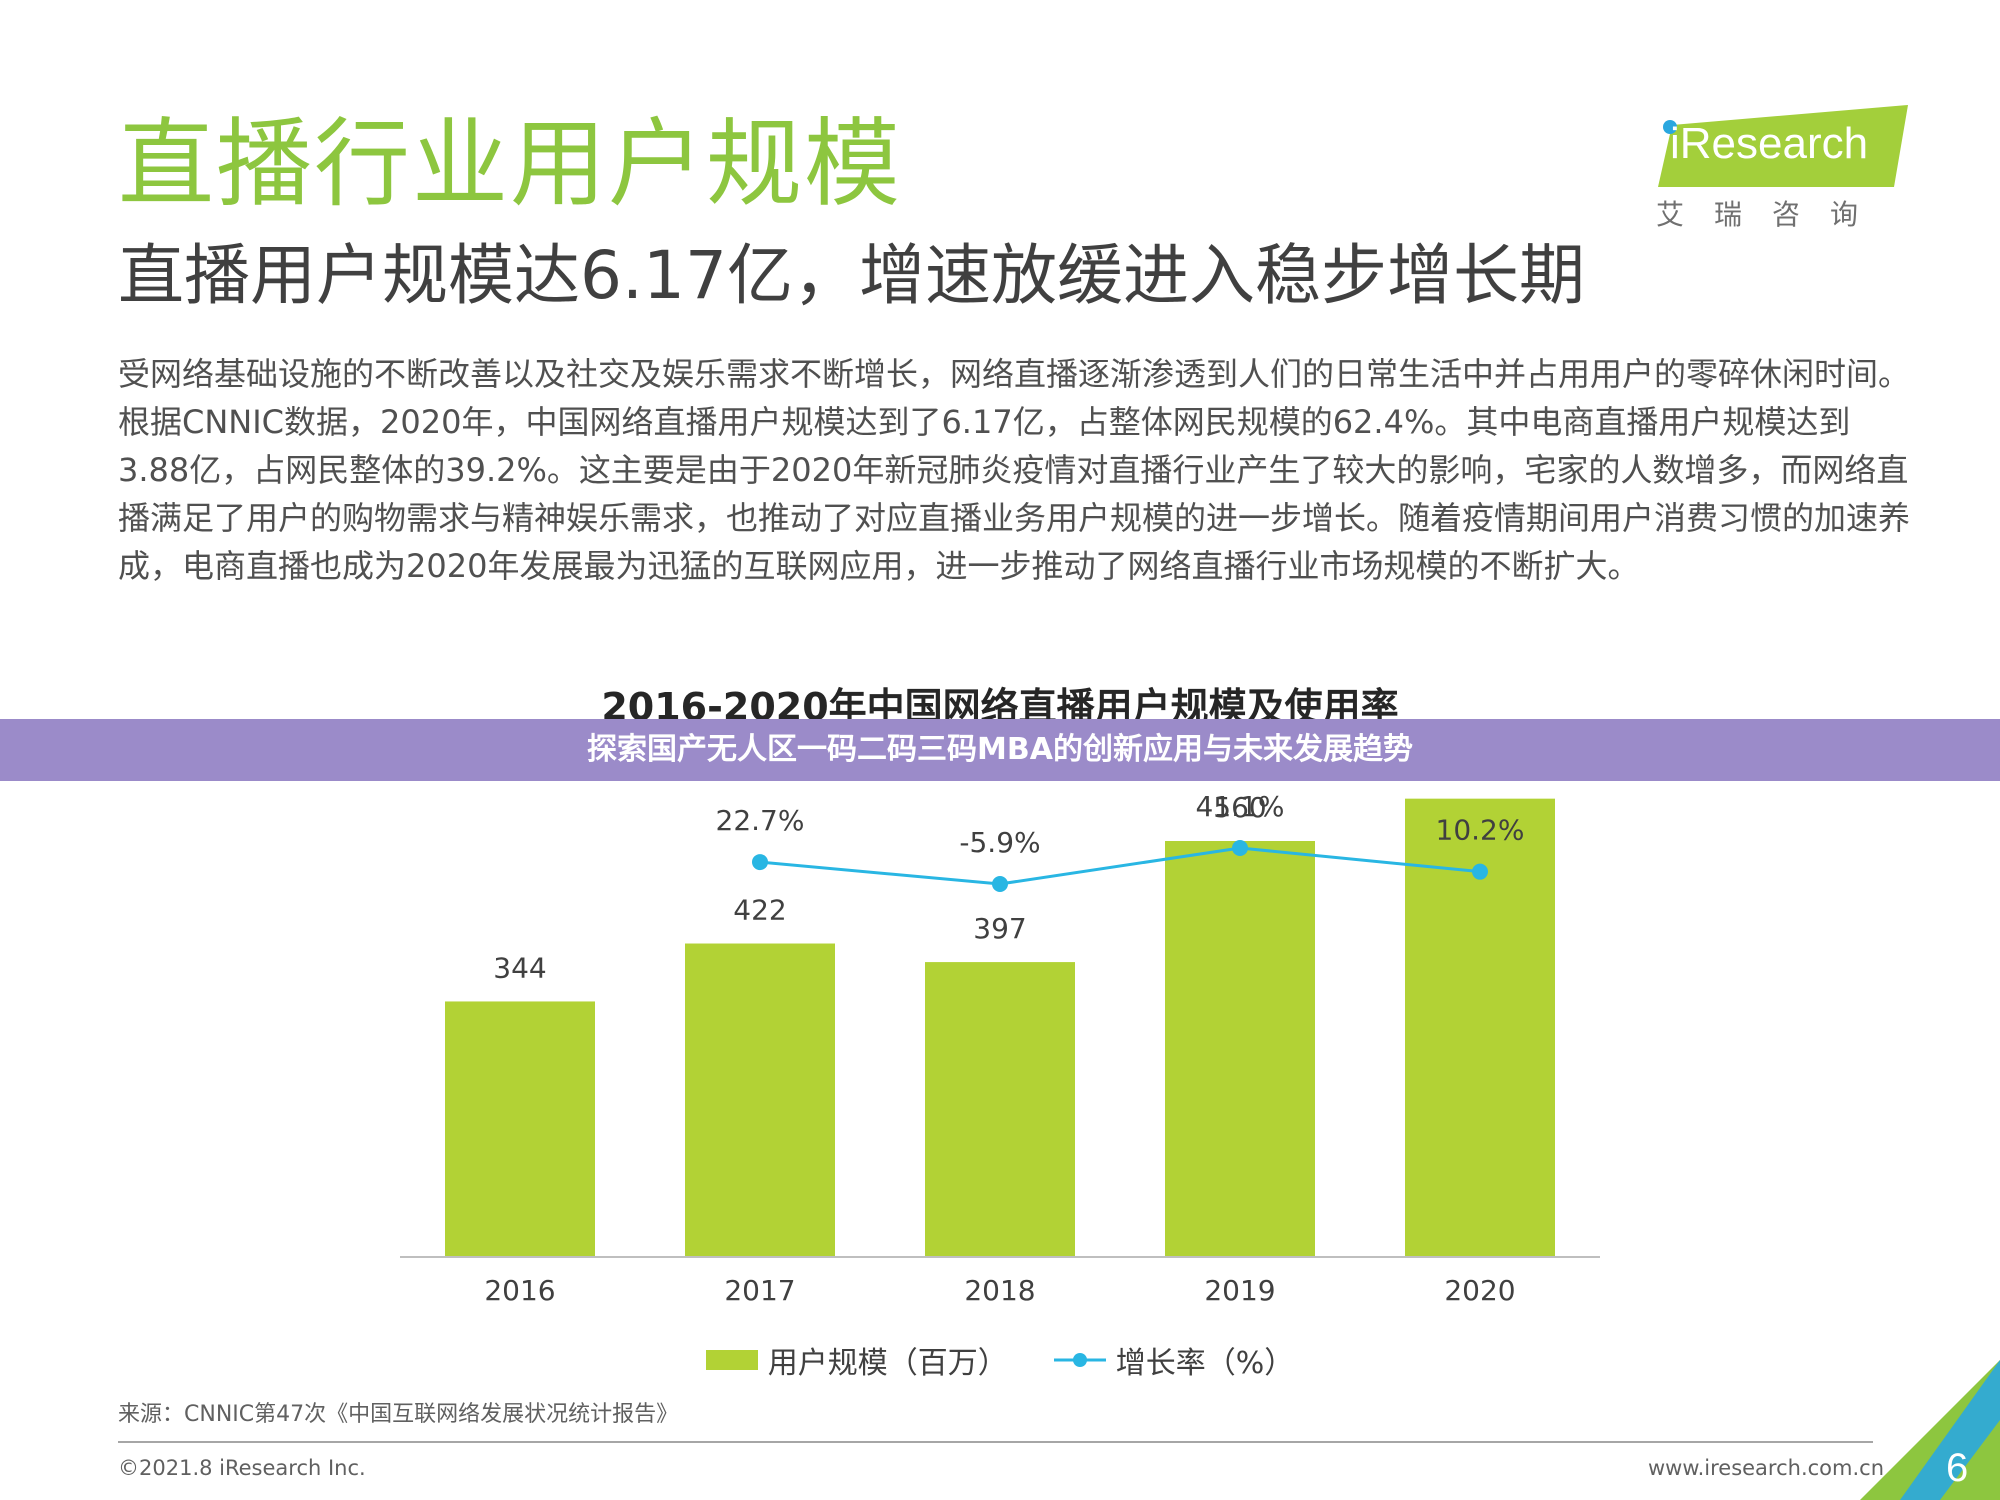  What do you see at coordinates (519, 967) in the screenshot?
I see `bar-label-2016: 344` at bounding box center [519, 967].